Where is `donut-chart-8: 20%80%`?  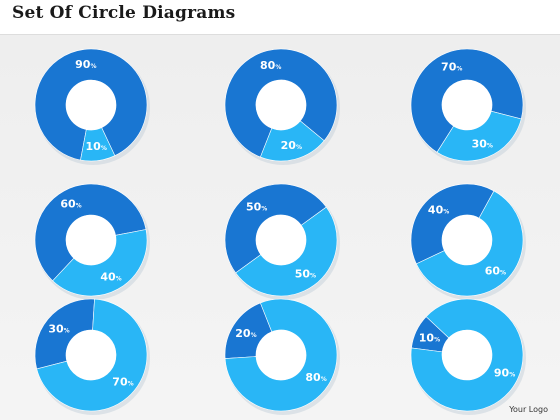 donut-chart-8: 20%80% is located at coordinates (282, 356).